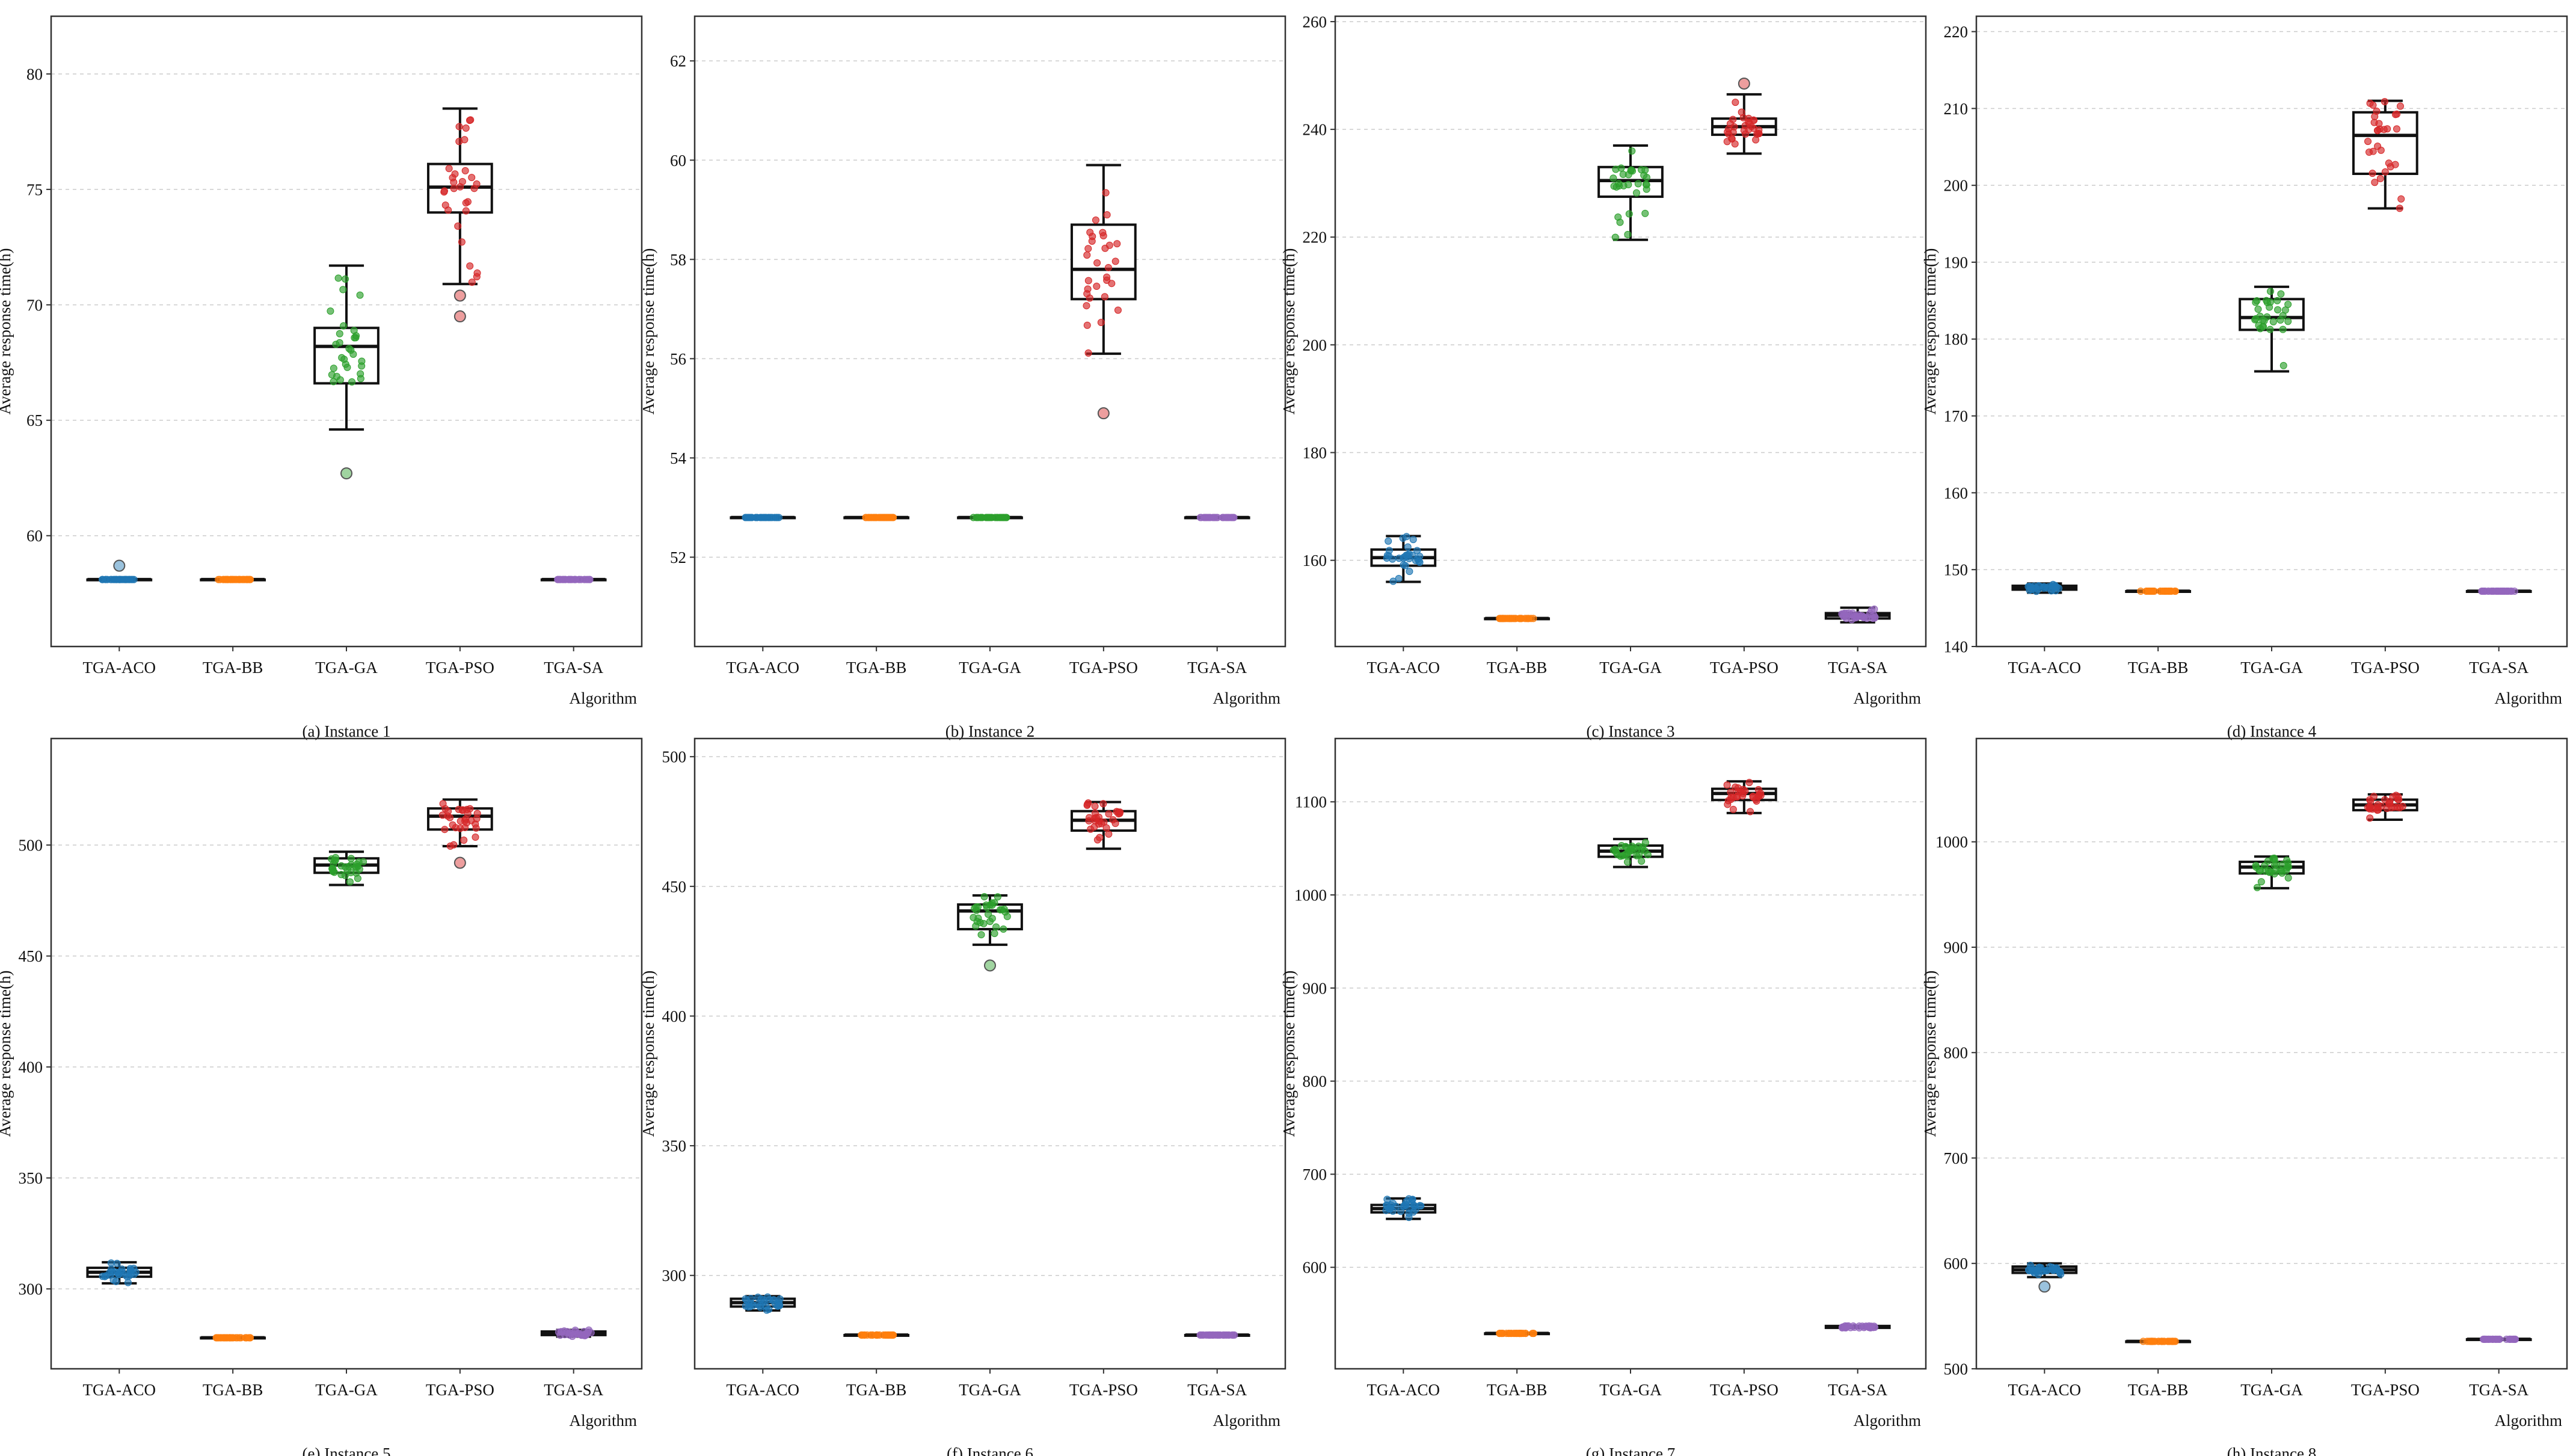 The image size is (2576, 1456). Describe the element at coordinates (2385, 1390) in the screenshot. I see `x-tick-label: TGA-PSO` at that location.